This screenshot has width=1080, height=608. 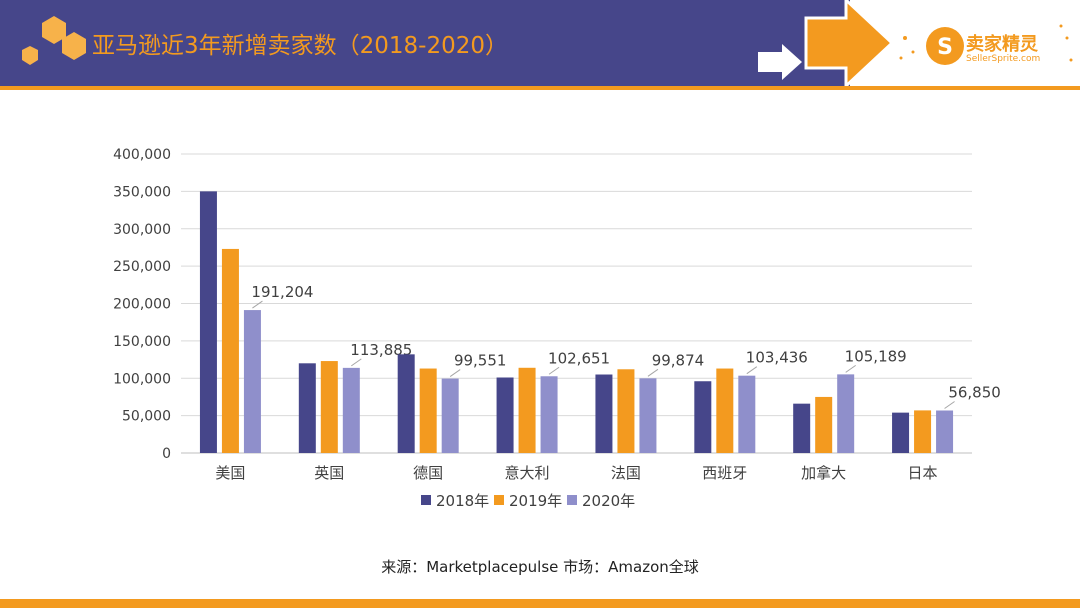 What do you see at coordinates (428, 410) in the screenshot?
I see `bar-2019年-德国` at bounding box center [428, 410].